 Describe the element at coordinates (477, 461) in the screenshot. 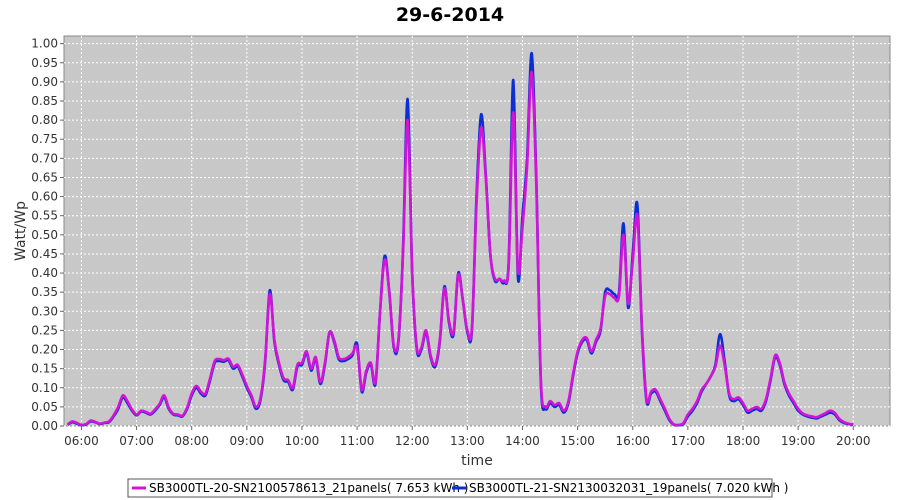

I see `x-axis-label: time` at that location.